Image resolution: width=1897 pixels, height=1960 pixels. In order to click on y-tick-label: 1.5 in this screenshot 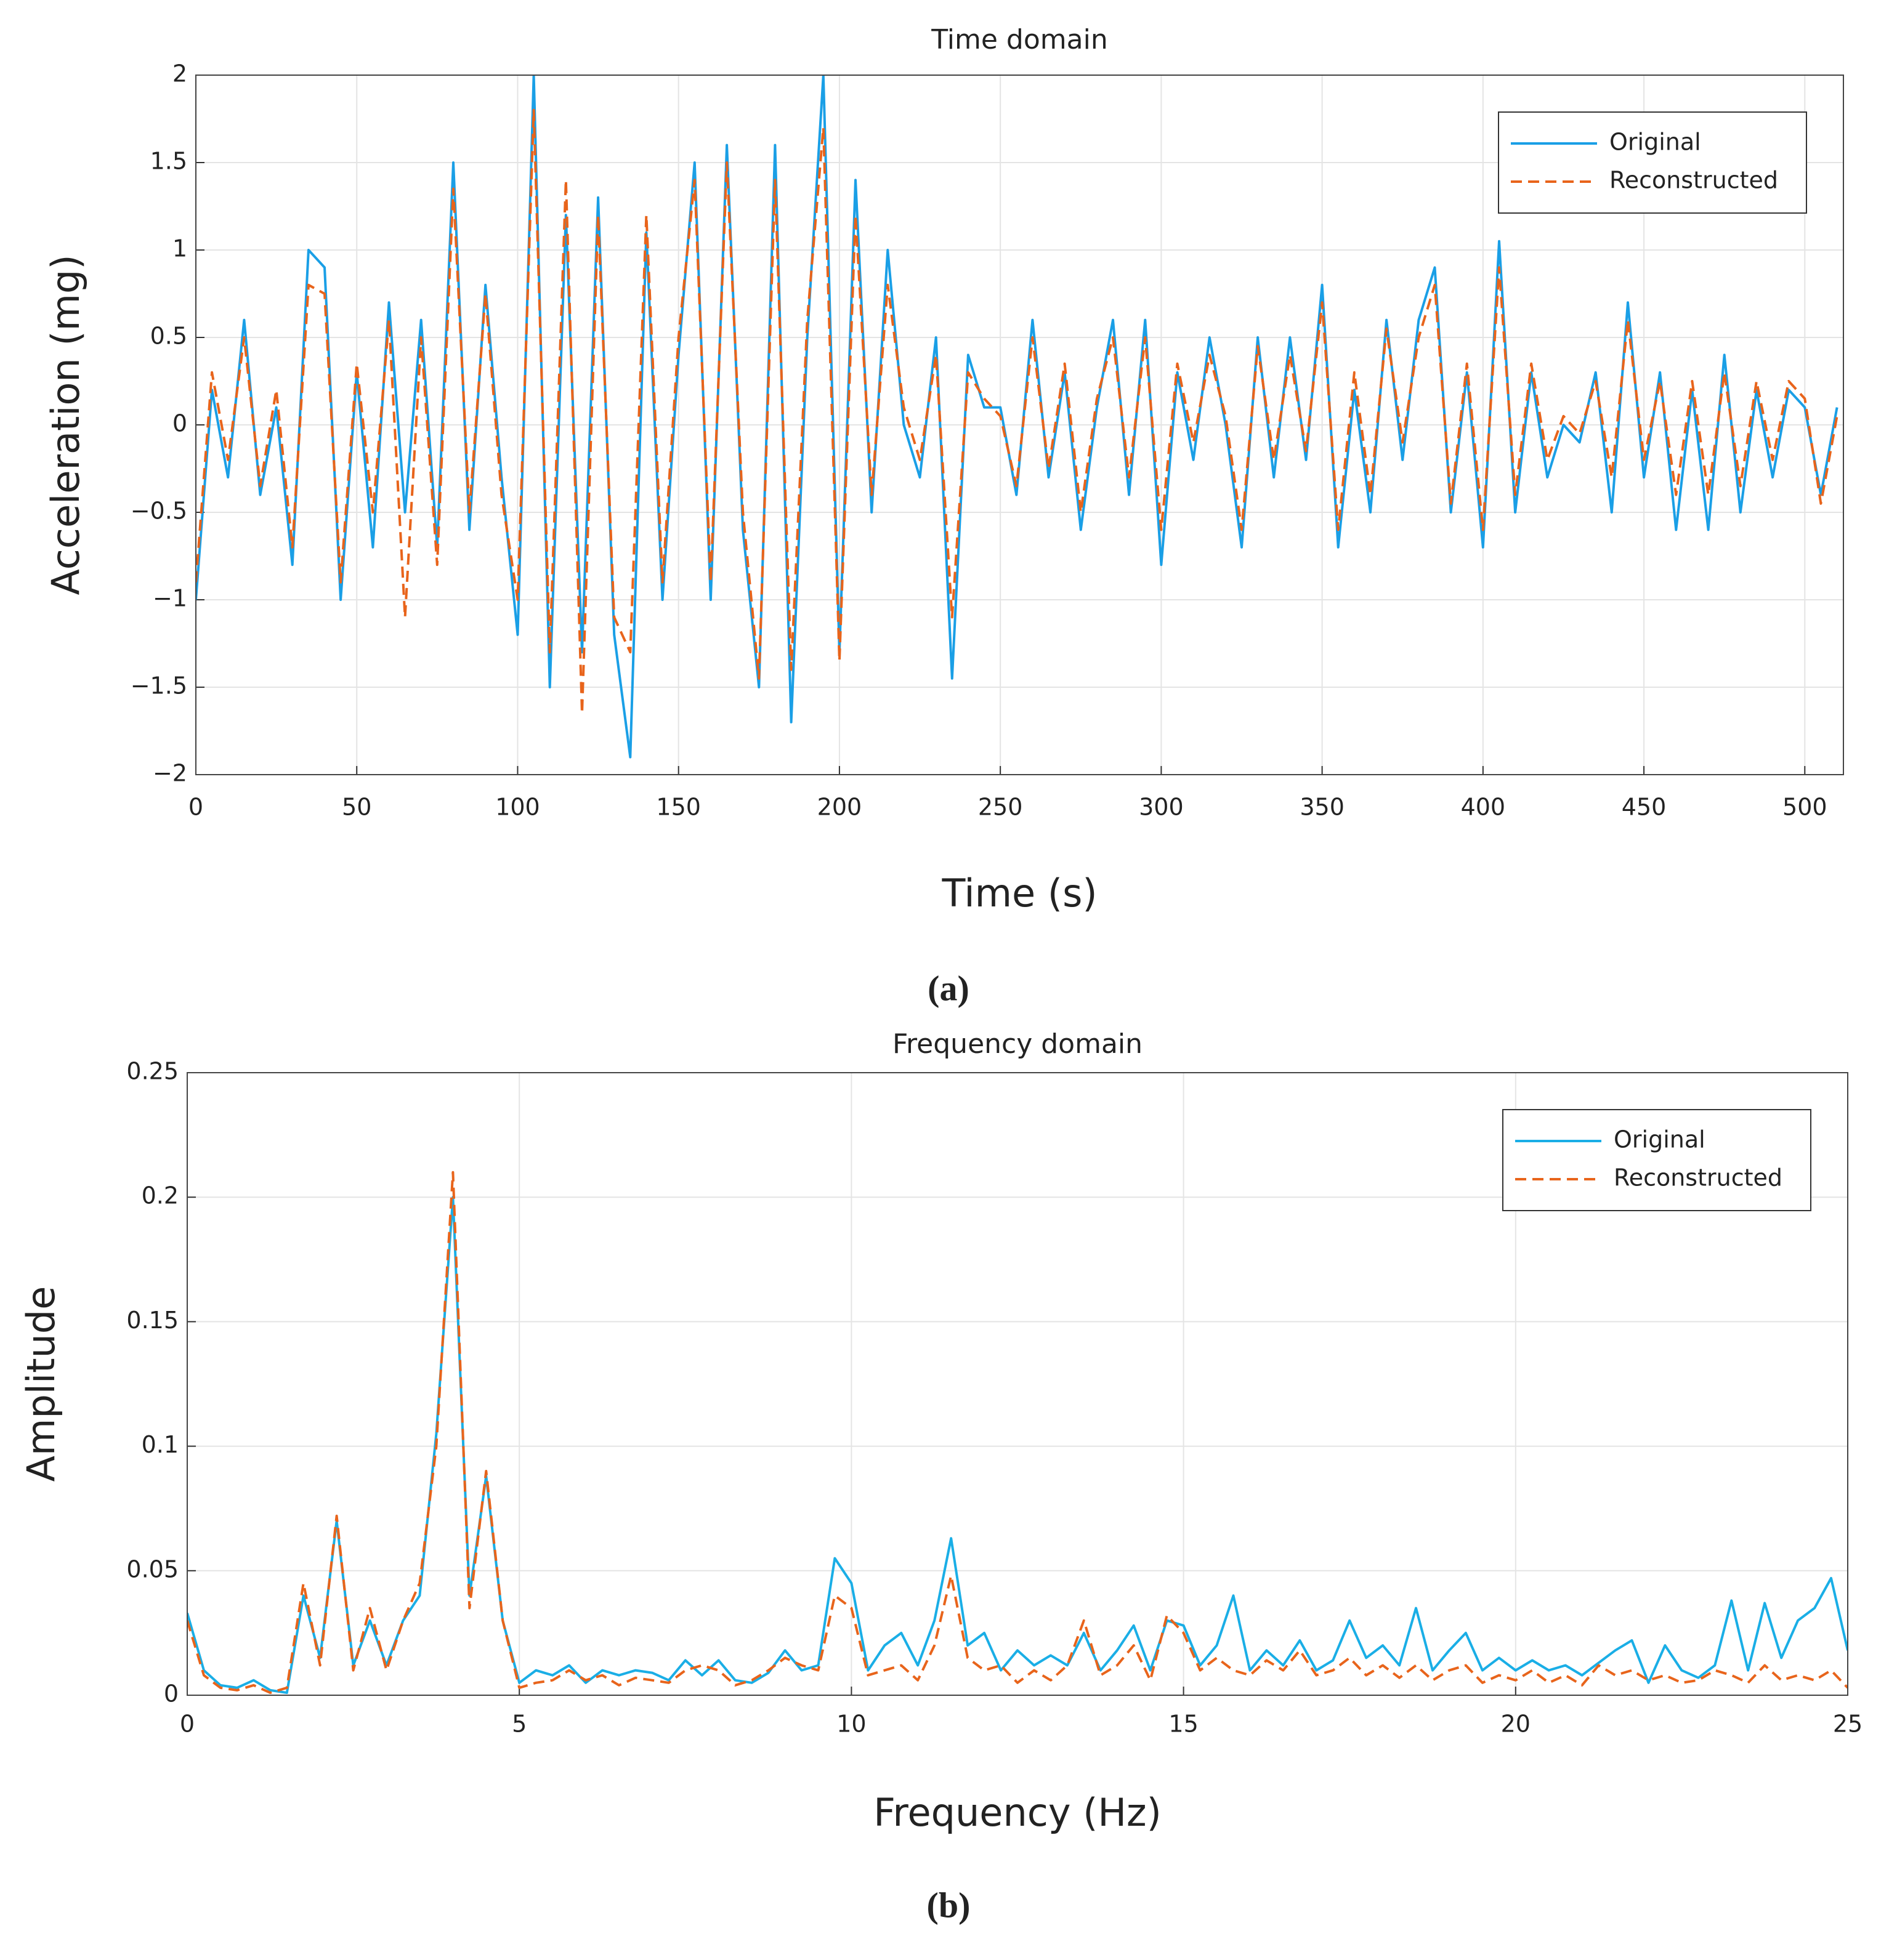, I will do `click(168, 162)`.